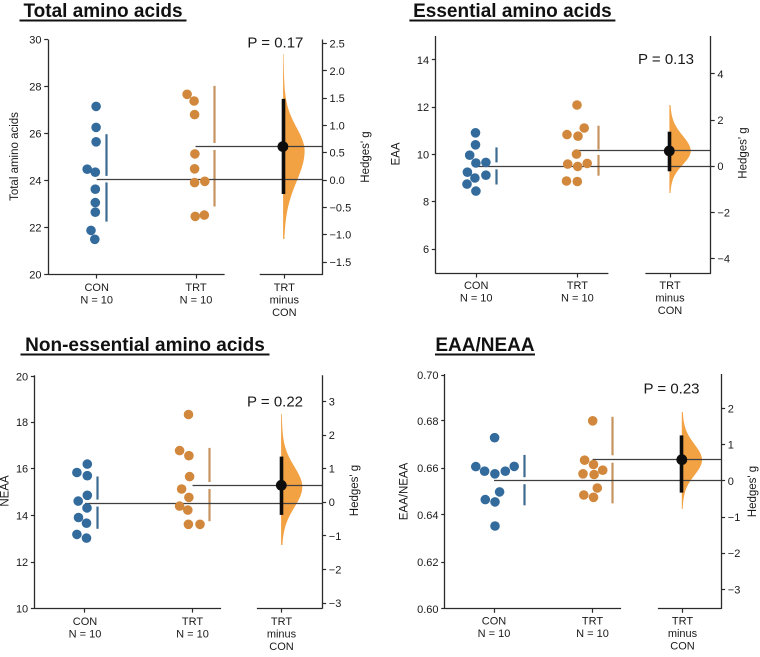 The image size is (760, 657). I want to click on svg-text: 0.62, so click(427, 563).